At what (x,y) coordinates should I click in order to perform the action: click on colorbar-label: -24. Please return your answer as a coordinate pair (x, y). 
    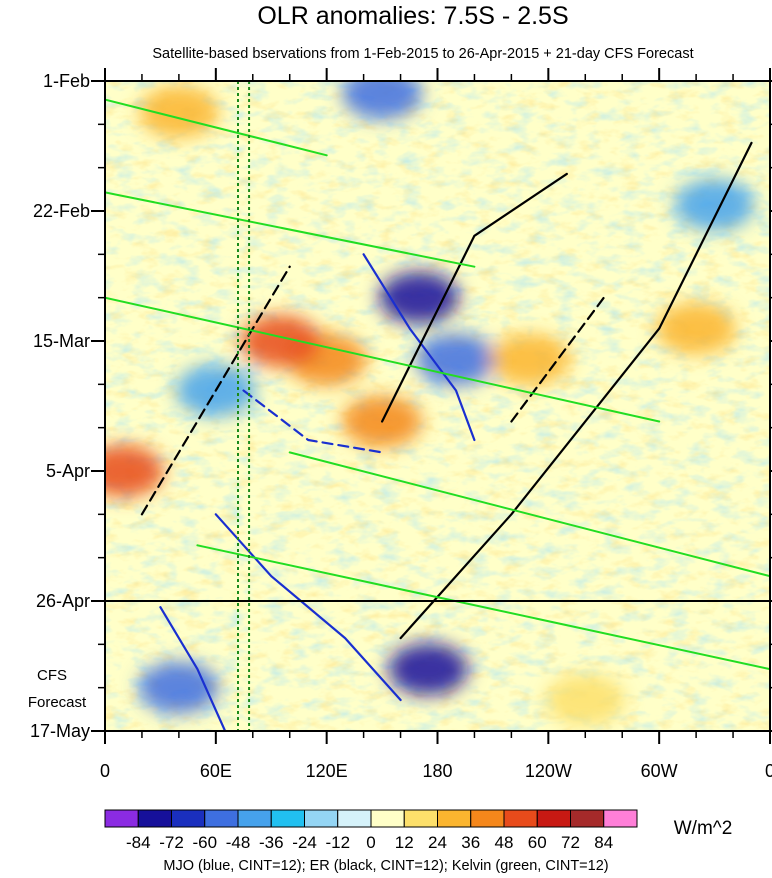
    Looking at the image, I should click on (304, 842).